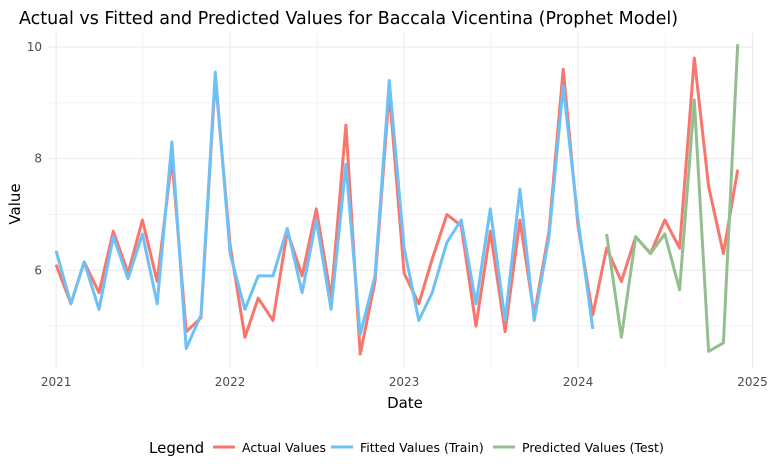 The width and height of the screenshot is (770, 475). I want to click on legend-label-1: Actual Values, so click(284, 447).